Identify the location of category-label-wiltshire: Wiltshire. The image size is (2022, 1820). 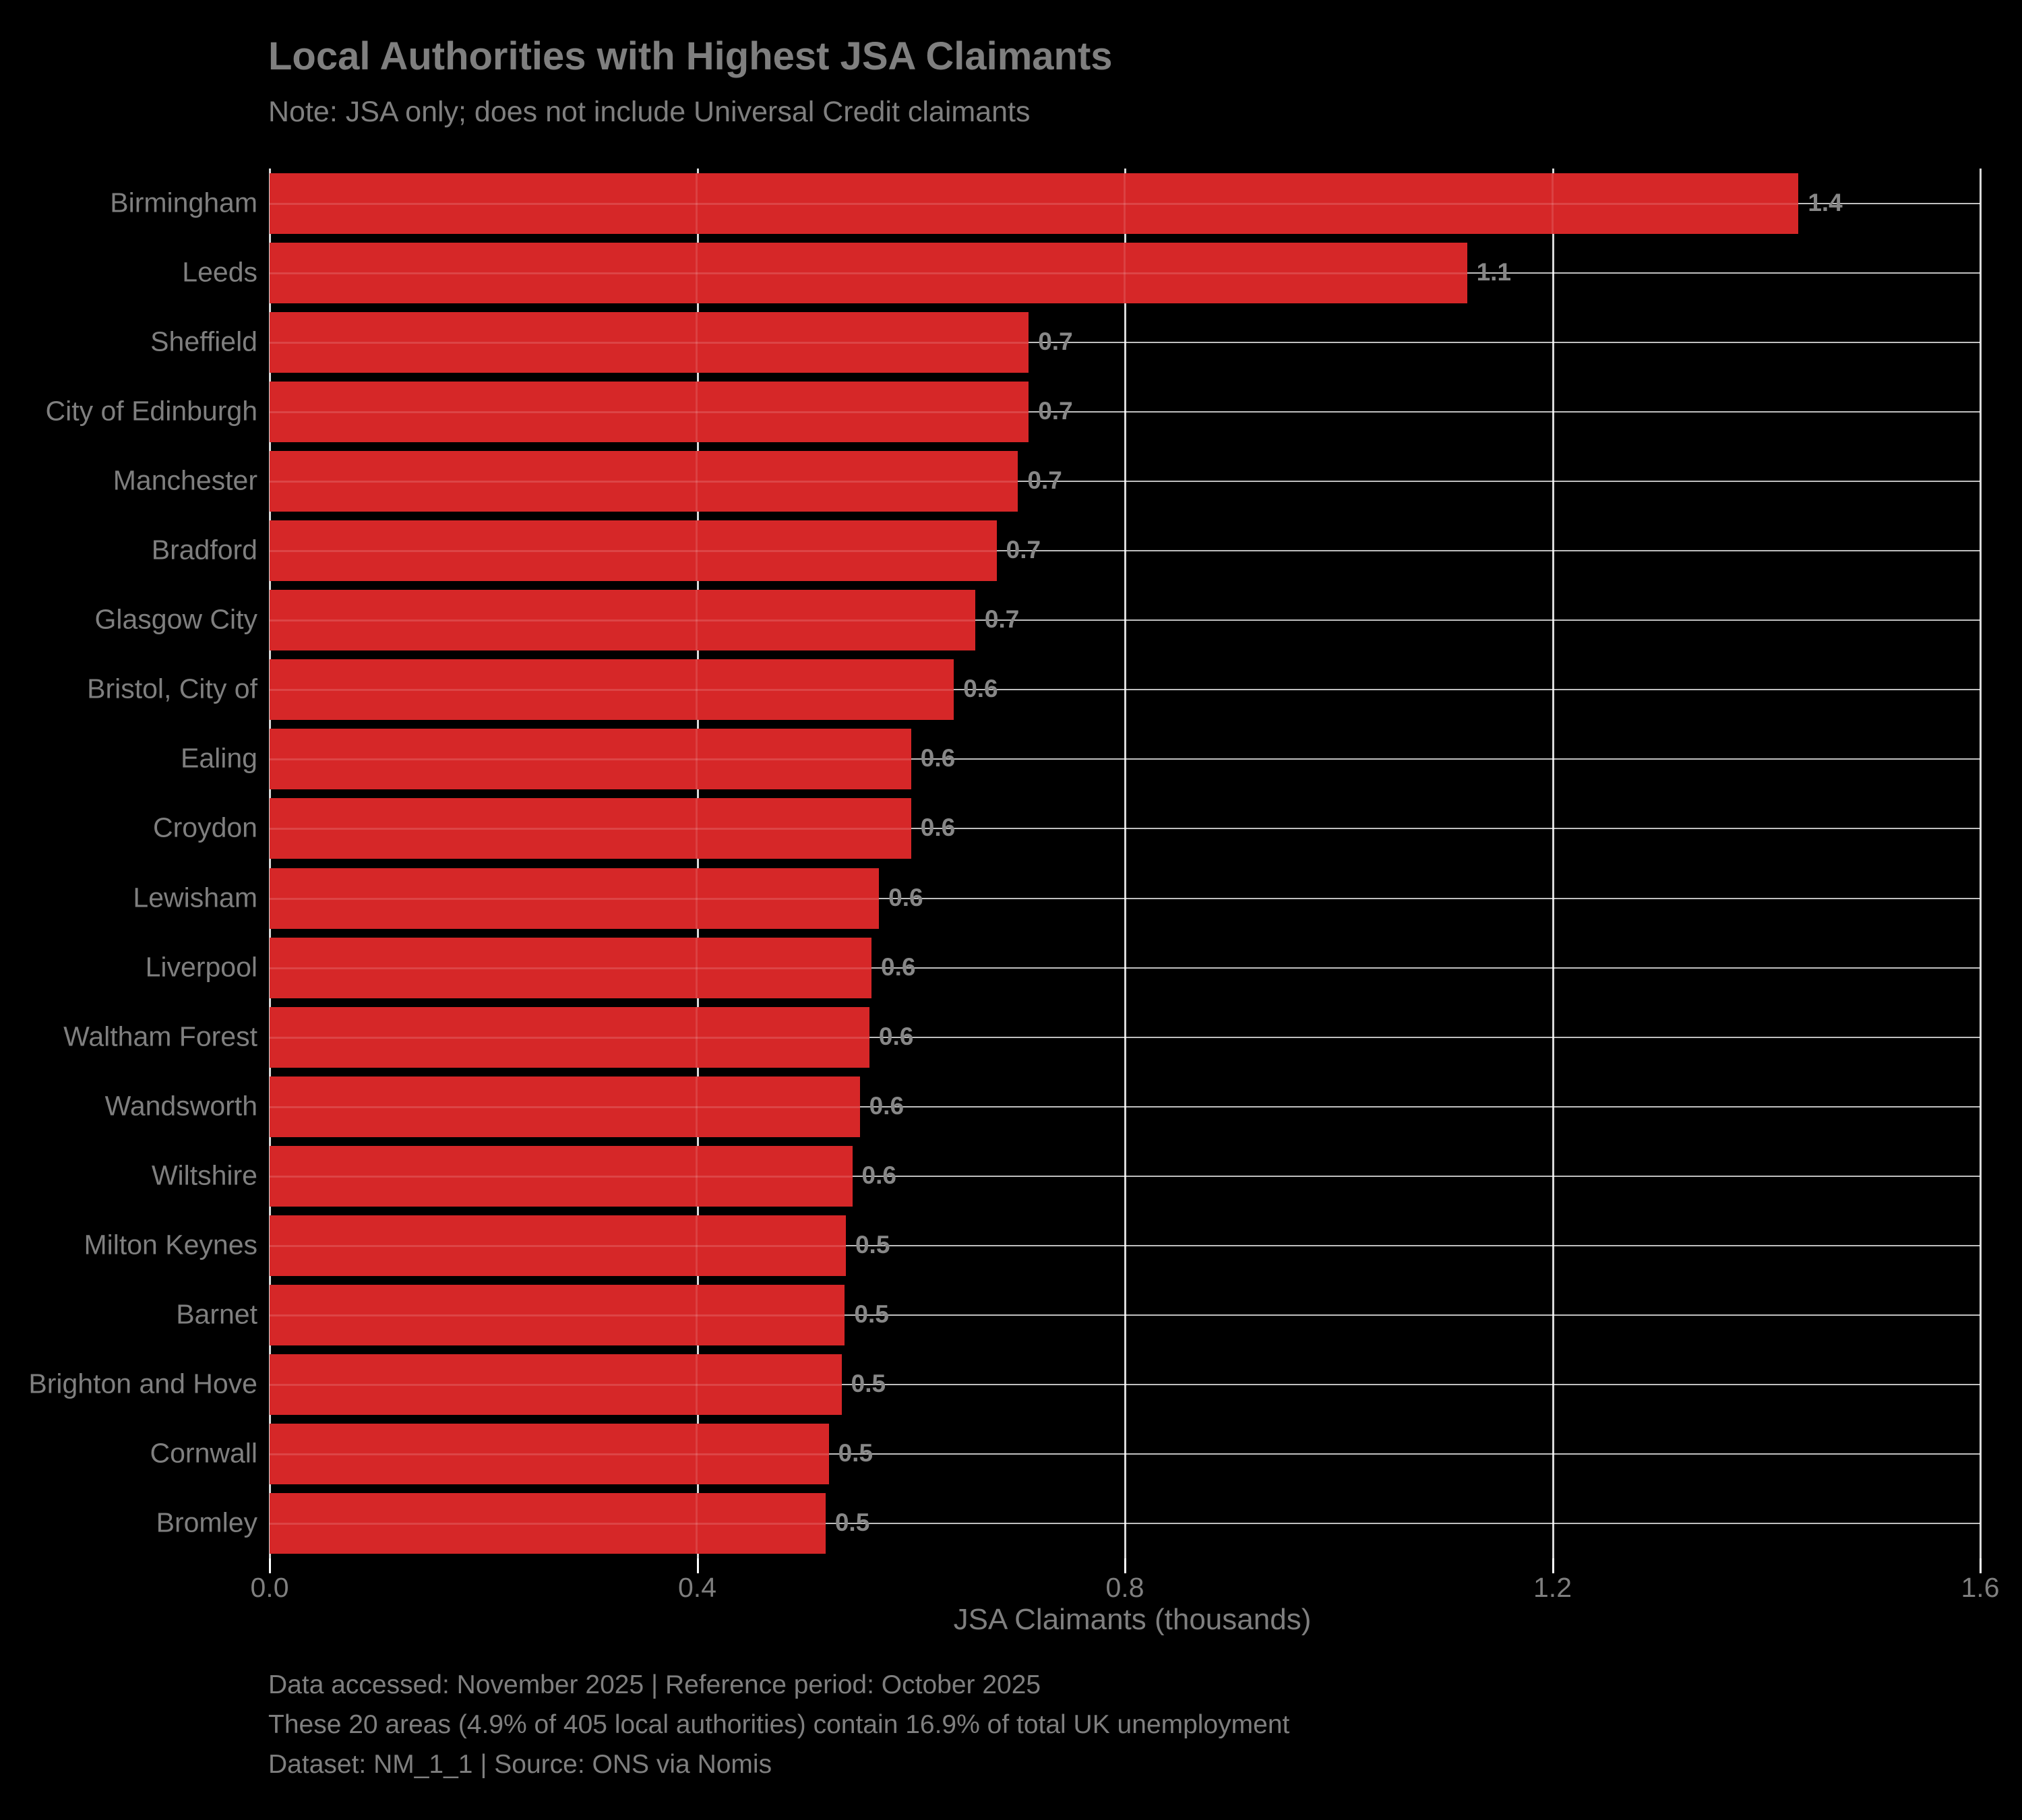
(204, 1175).